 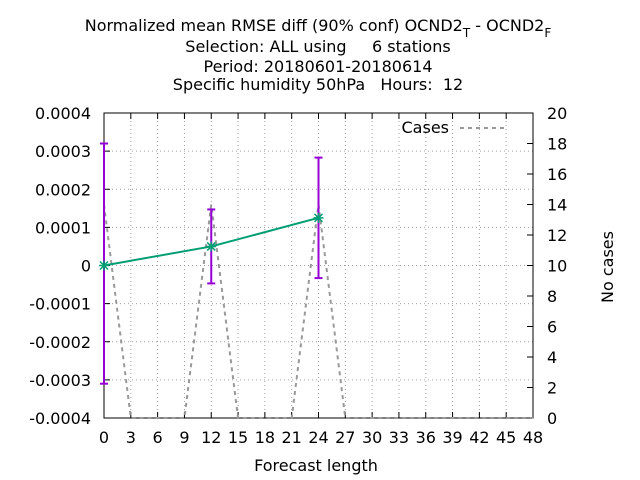 What do you see at coordinates (131, 437) in the screenshot?
I see `x-tick-label: 3` at bounding box center [131, 437].